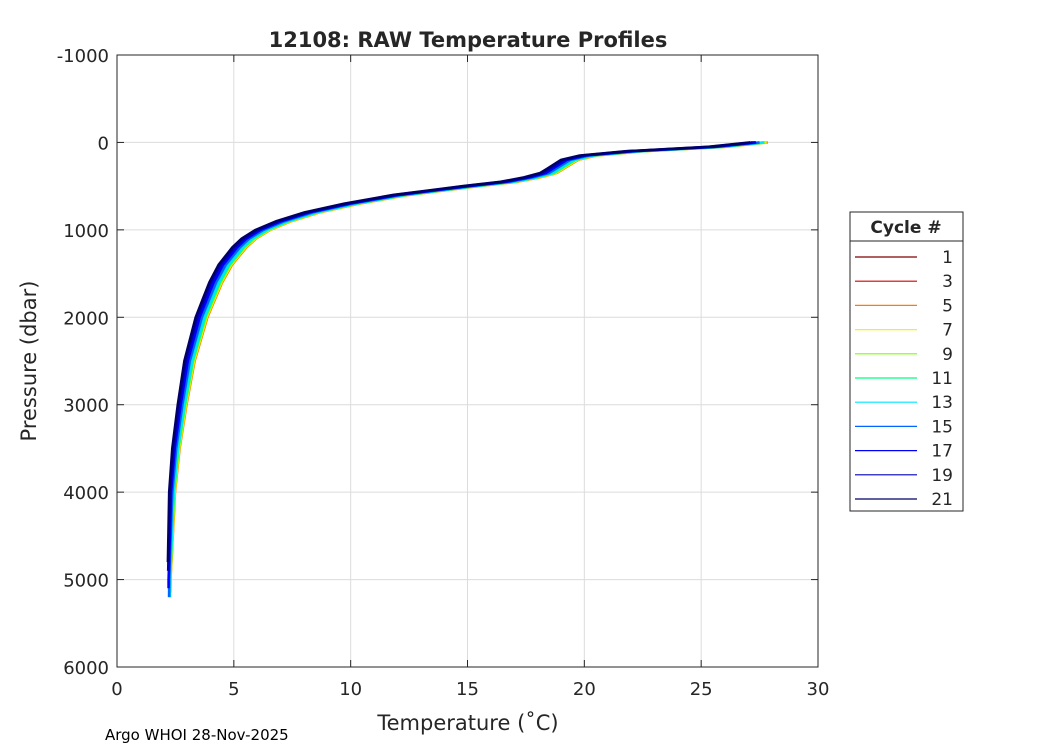 The height and width of the screenshot is (750, 1050). Describe the element at coordinates (86, 581) in the screenshot. I see `y-tick-label: 5000` at that location.